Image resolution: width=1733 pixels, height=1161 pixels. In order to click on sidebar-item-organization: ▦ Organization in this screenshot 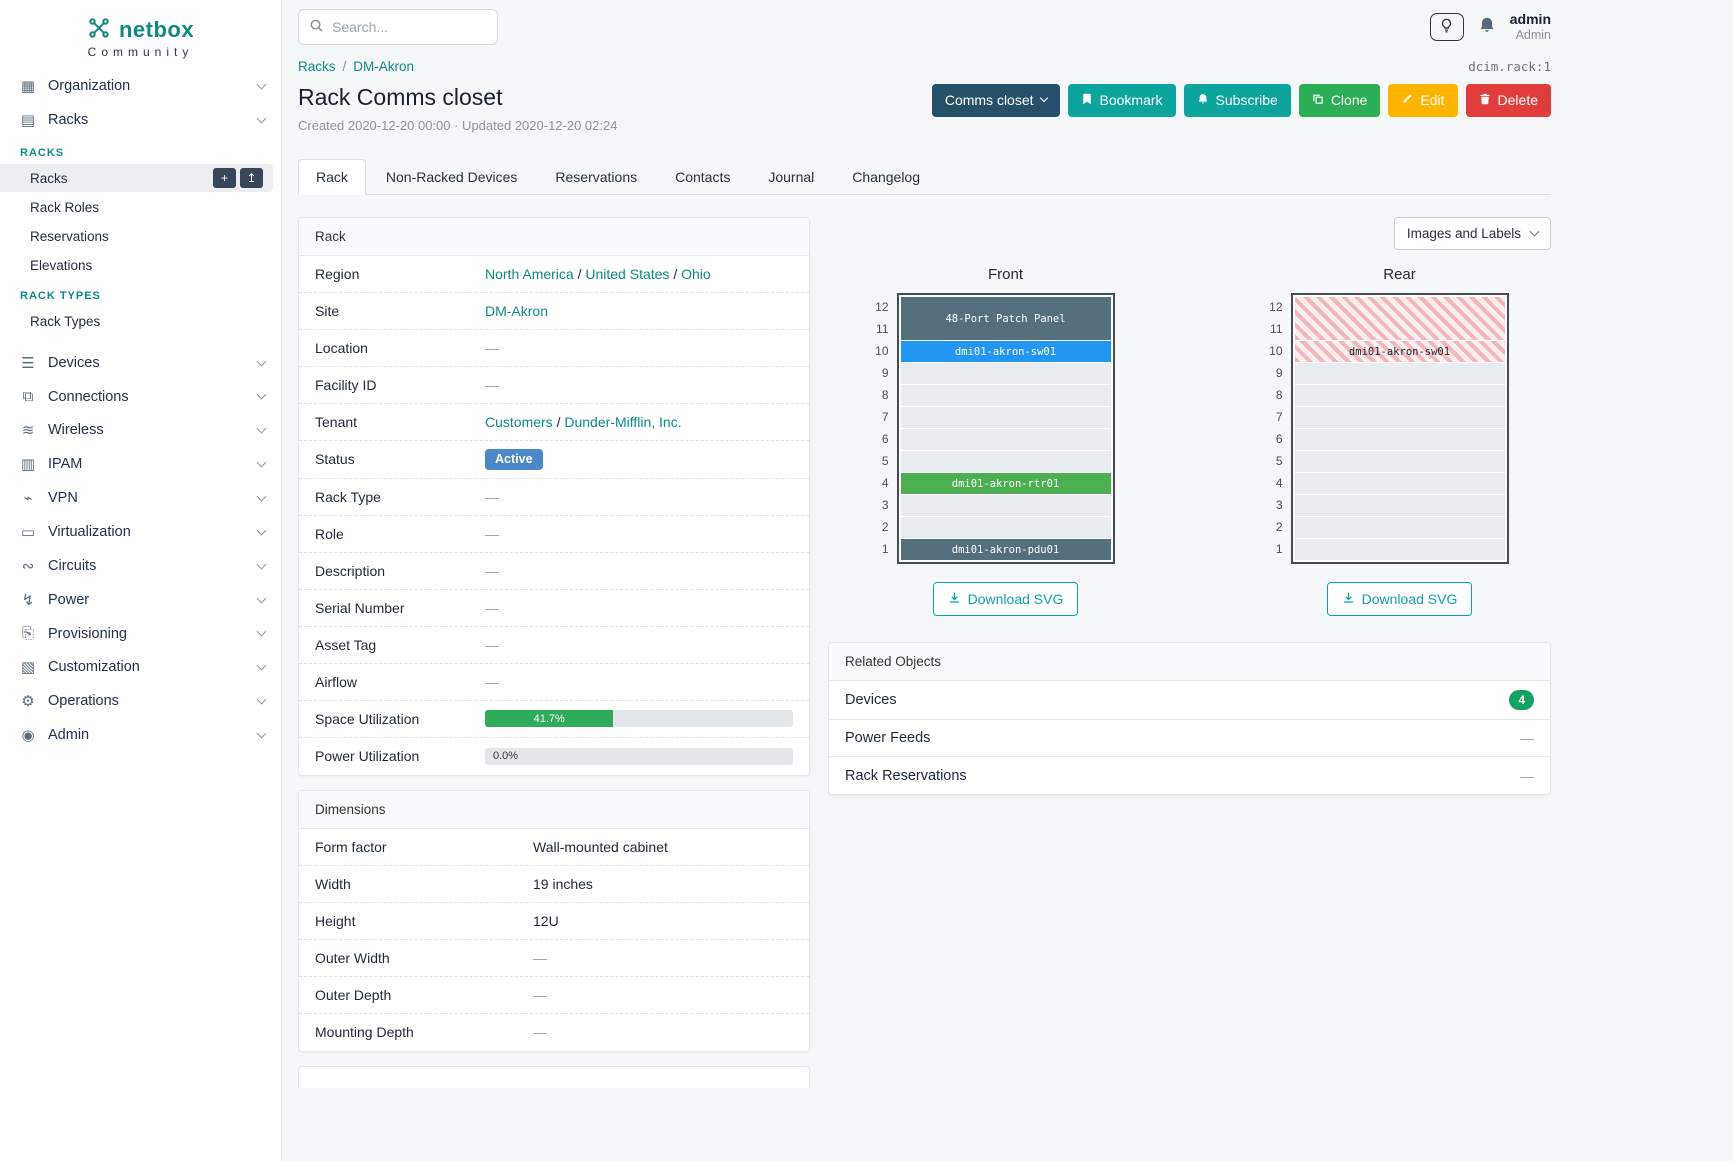, I will do `click(140, 86)`.